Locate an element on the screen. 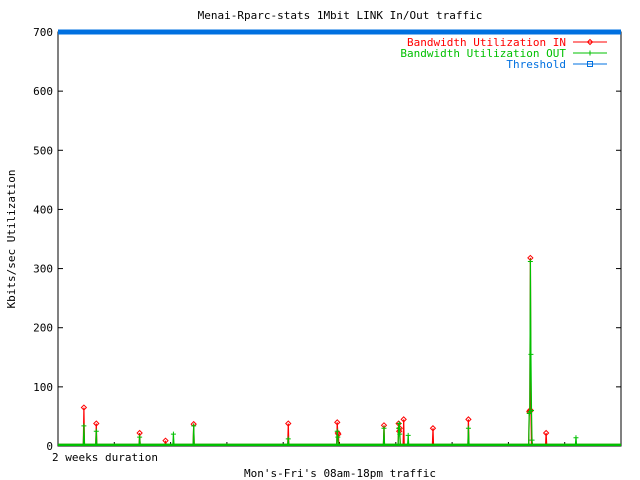 The width and height of the screenshot is (640, 480). legend-label: Bandwidth Utilization IN is located at coordinates (486, 42).